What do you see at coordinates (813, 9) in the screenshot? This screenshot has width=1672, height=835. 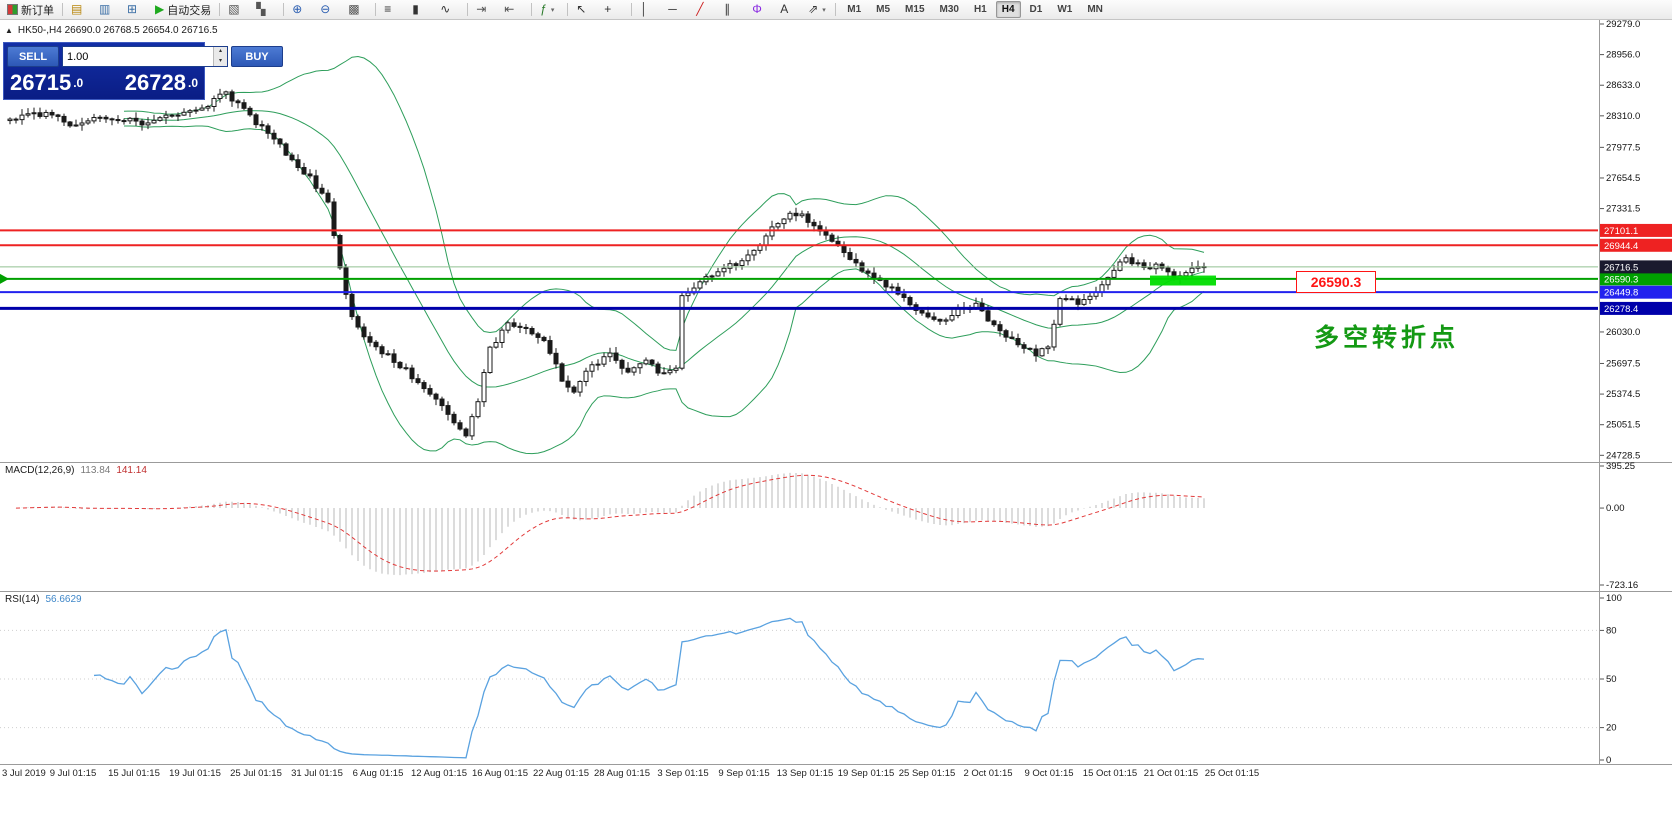 I see `arrow-tools-icon: ⇗` at bounding box center [813, 9].